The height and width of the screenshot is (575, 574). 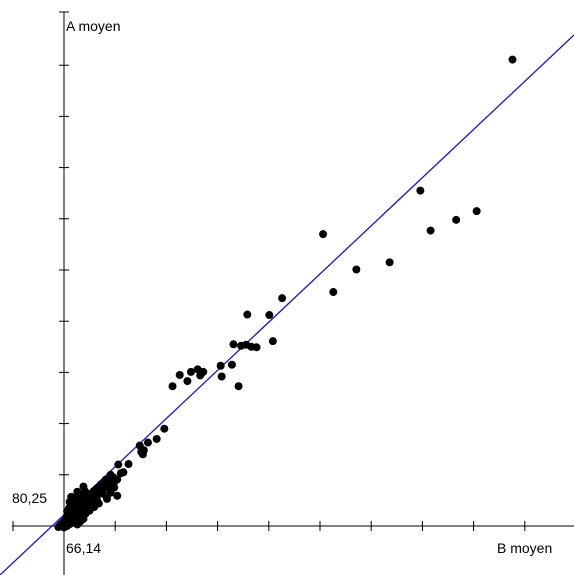 What do you see at coordinates (93, 26) in the screenshot?
I see `y-axis-label: A moyen` at bounding box center [93, 26].